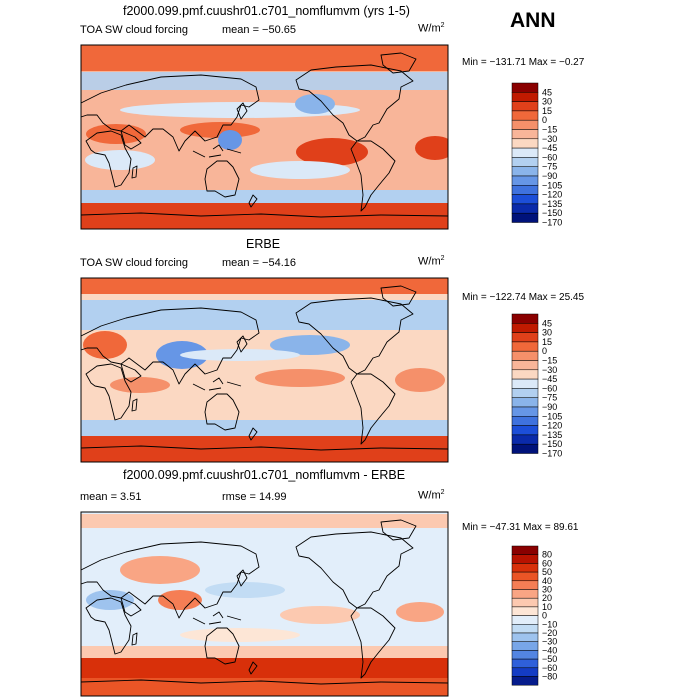  What do you see at coordinates (549, 650) in the screenshot?
I see `panel3-colorbar-label: −40` at bounding box center [549, 650].